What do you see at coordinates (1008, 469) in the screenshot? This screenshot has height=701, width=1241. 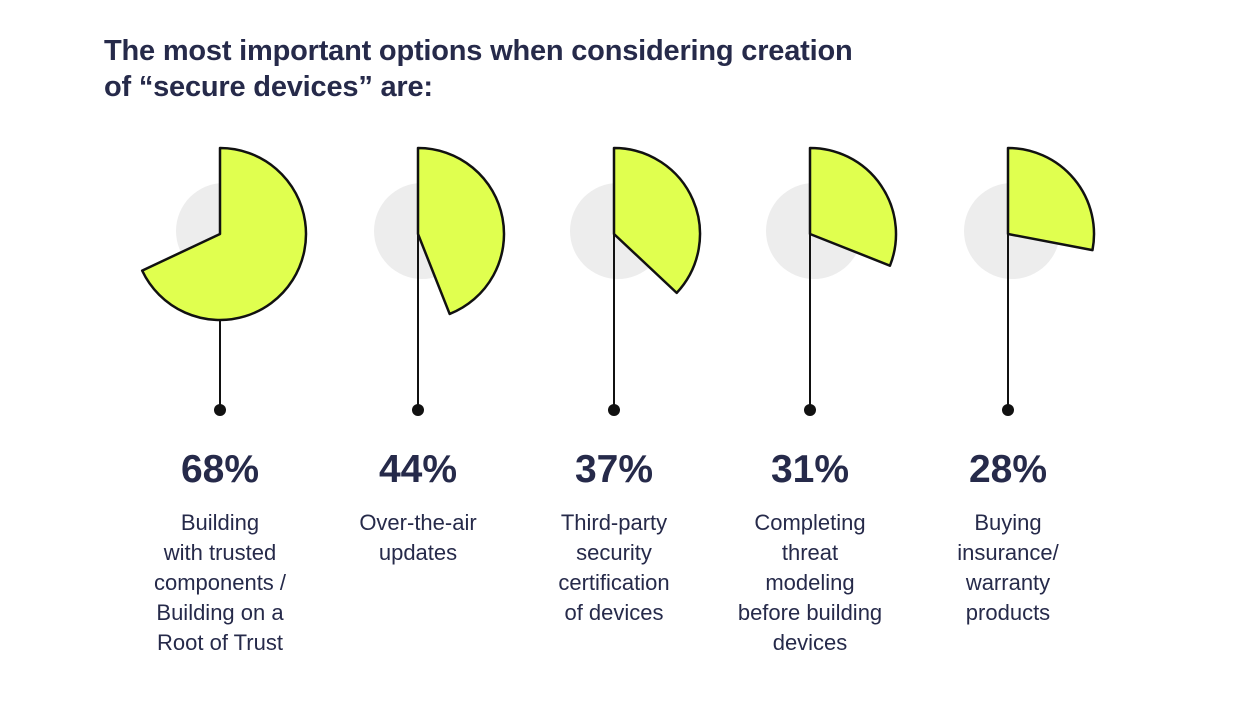 I see `percentage-label: 28%` at bounding box center [1008, 469].